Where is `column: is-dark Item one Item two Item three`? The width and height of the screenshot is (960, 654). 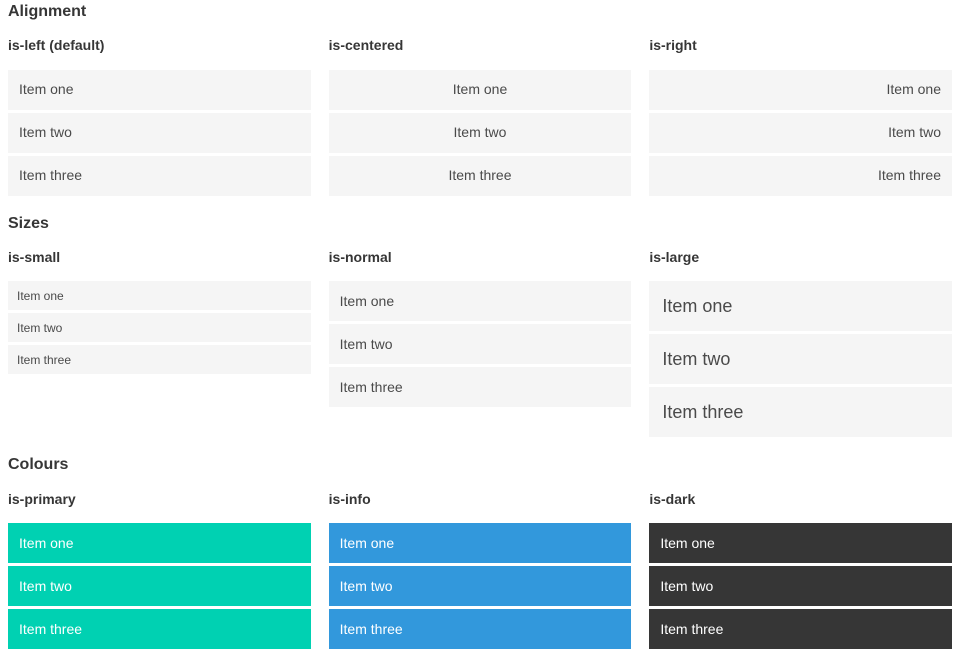 column: is-dark Item one Item two Item three is located at coordinates (800, 570).